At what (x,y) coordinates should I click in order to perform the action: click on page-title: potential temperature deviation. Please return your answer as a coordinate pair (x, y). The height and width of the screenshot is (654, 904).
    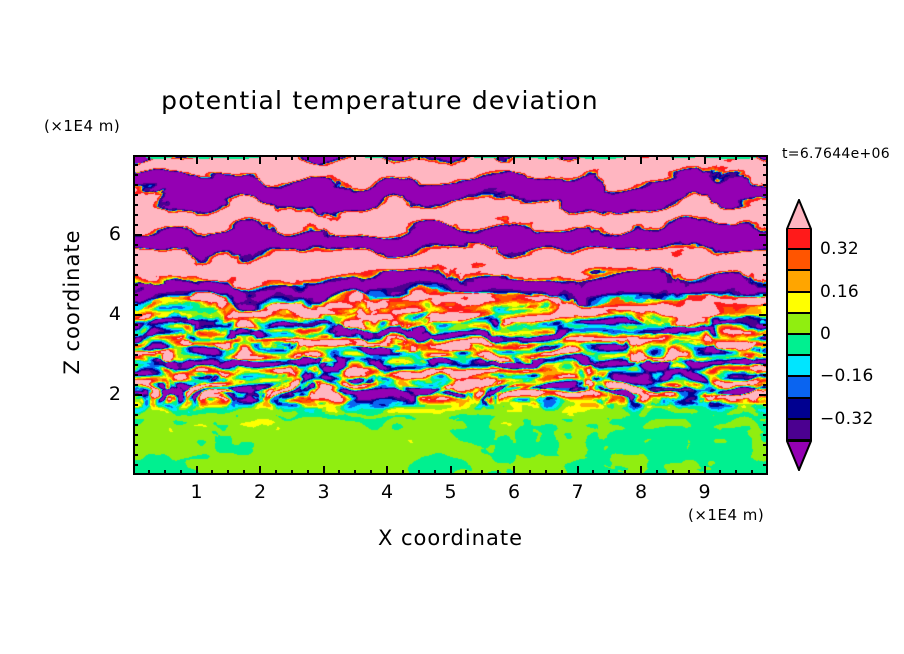
    Looking at the image, I should click on (380, 100).